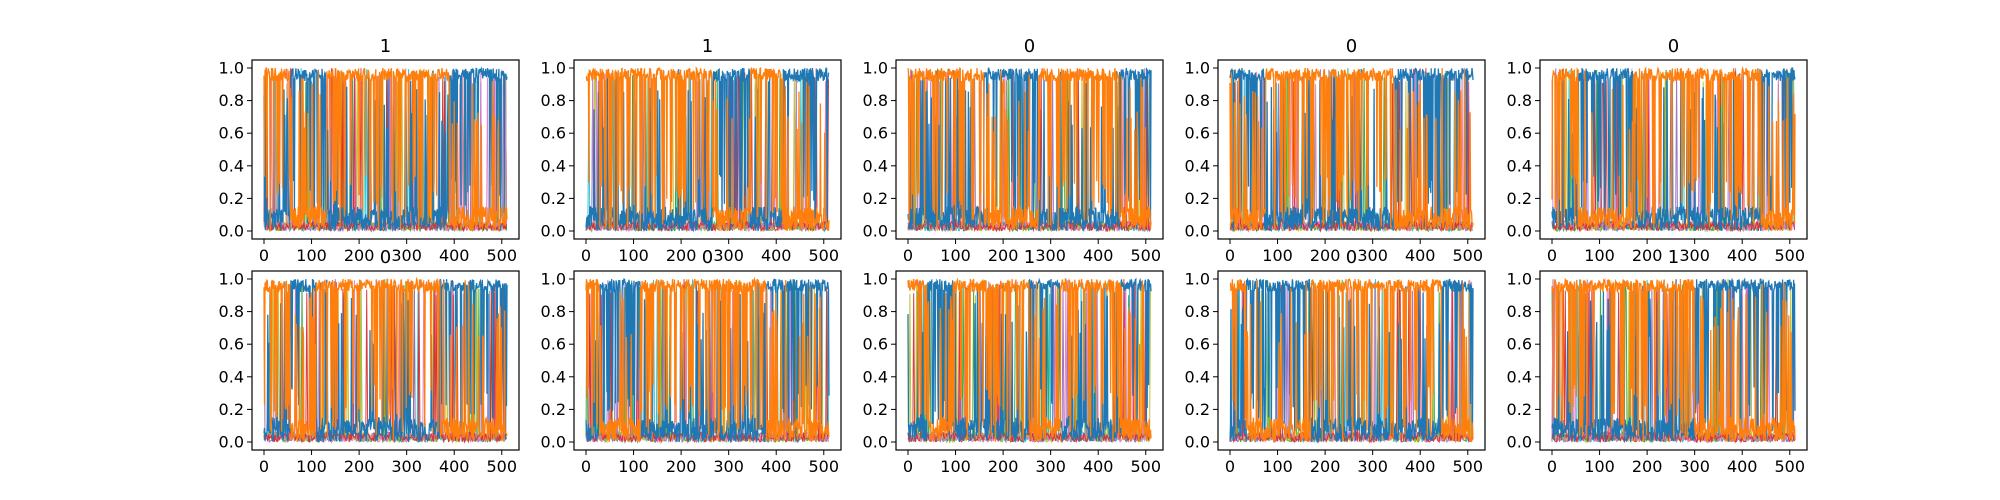 The height and width of the screenshot is (500, 2000). I want to click on subplot-3: 0.0 0.2 0.4 0.6 0.8 1.0 0 100 200 300 400 500 0, so click(1013, 150).